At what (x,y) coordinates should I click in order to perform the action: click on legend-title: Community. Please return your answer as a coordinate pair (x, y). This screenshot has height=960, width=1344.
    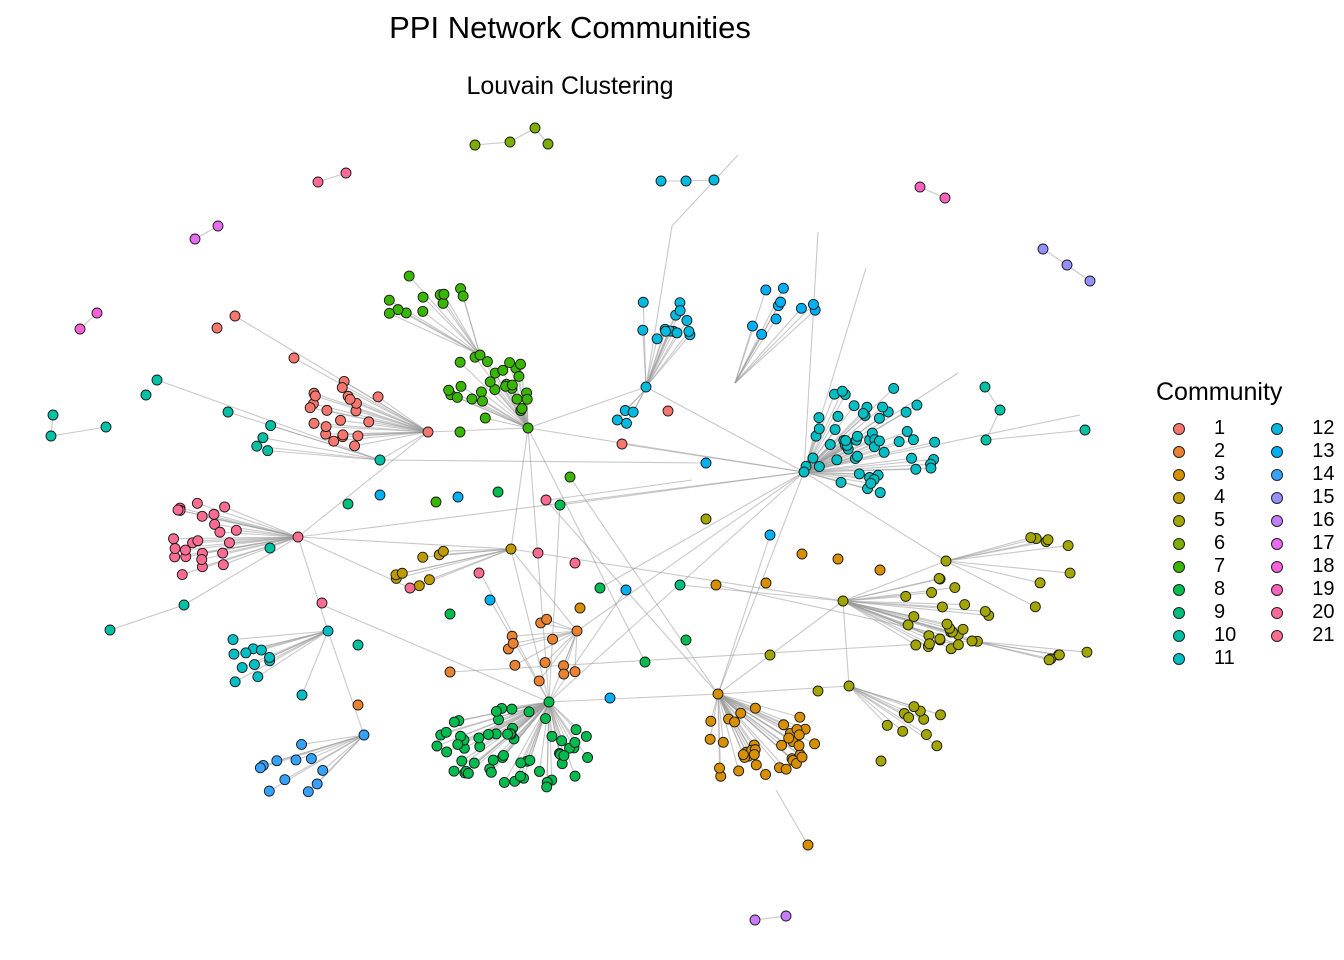
    Looking at the image, I should click on (1219, 392).